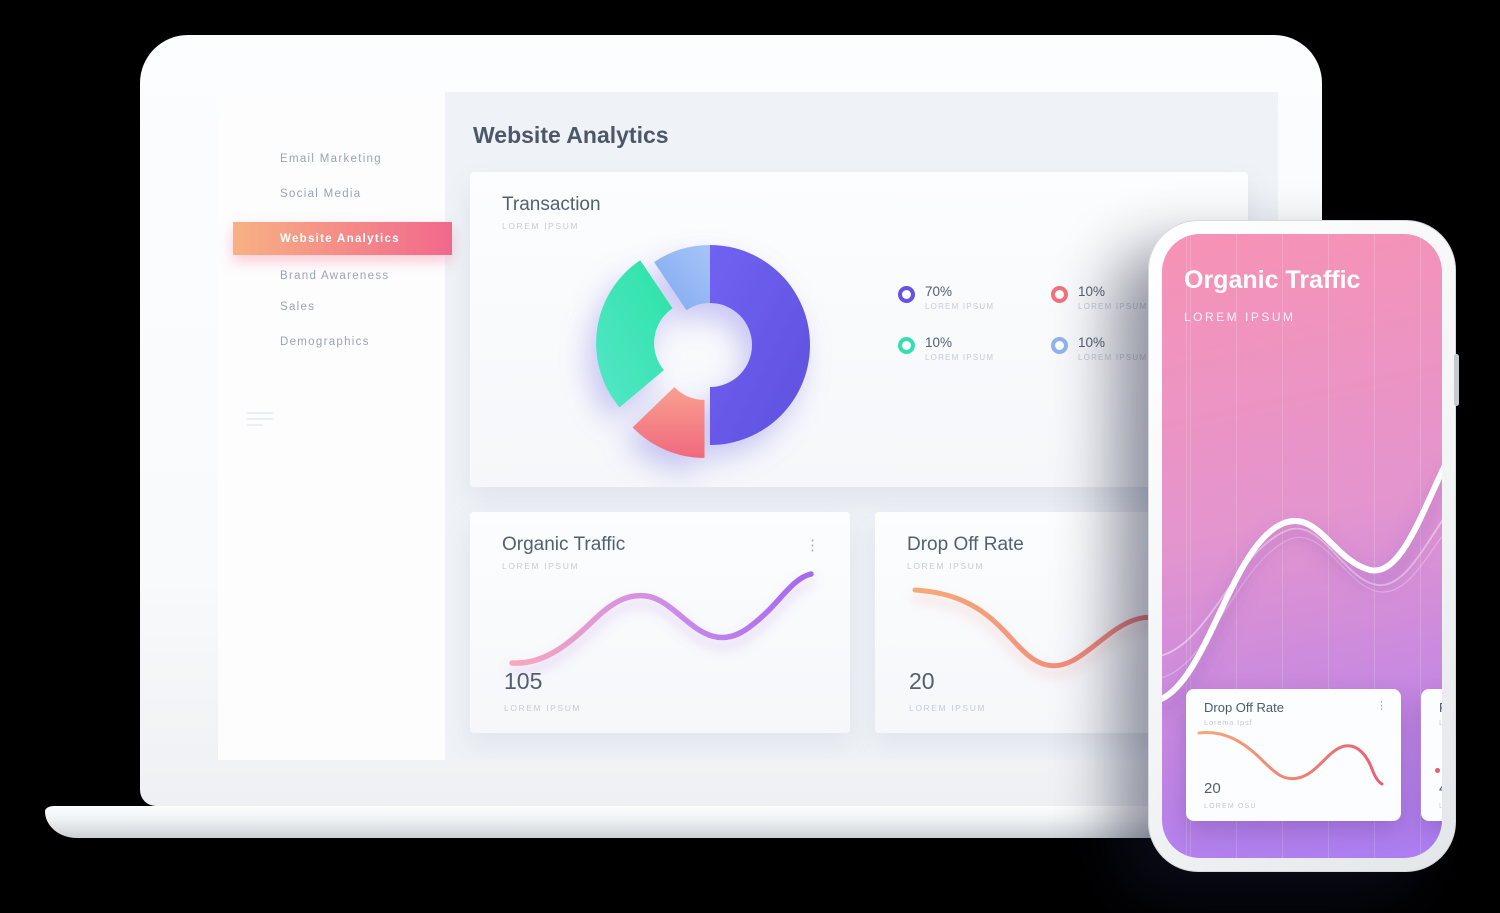 The height and width of the screenshot is (913, 1500). I want to click on dropoff-card-value-label: LOREM IPSUM, so click(948, 708).